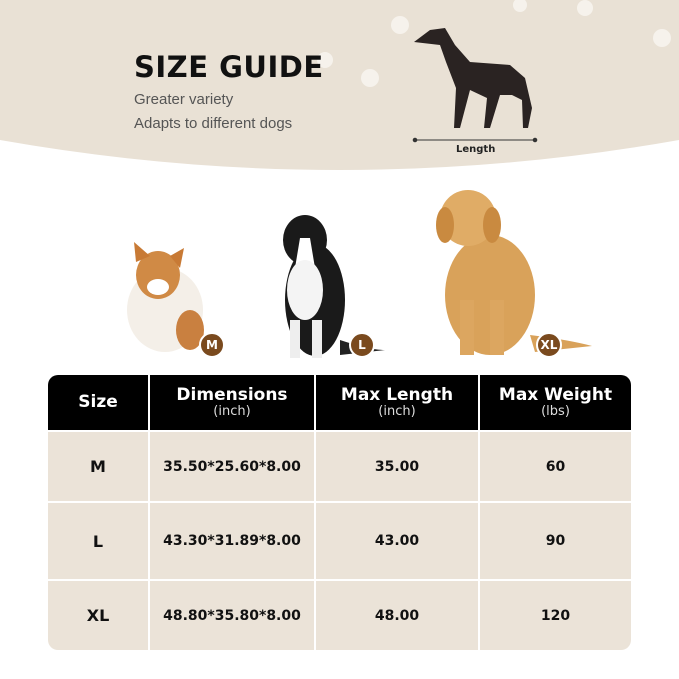  Describe the element at coordinates (362, 345) in the screenshot. I see `size-badge-l: L` at that location.